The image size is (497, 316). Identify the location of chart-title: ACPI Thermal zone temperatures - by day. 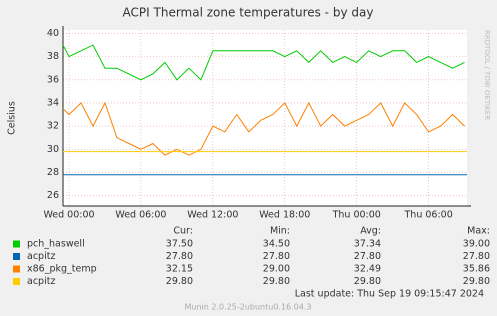
(248, 13).